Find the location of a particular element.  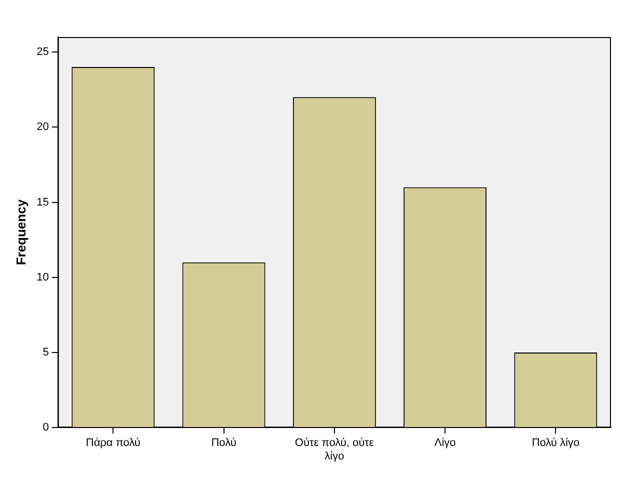

y-tick-label: 0 is located at coordinates (45, 428).